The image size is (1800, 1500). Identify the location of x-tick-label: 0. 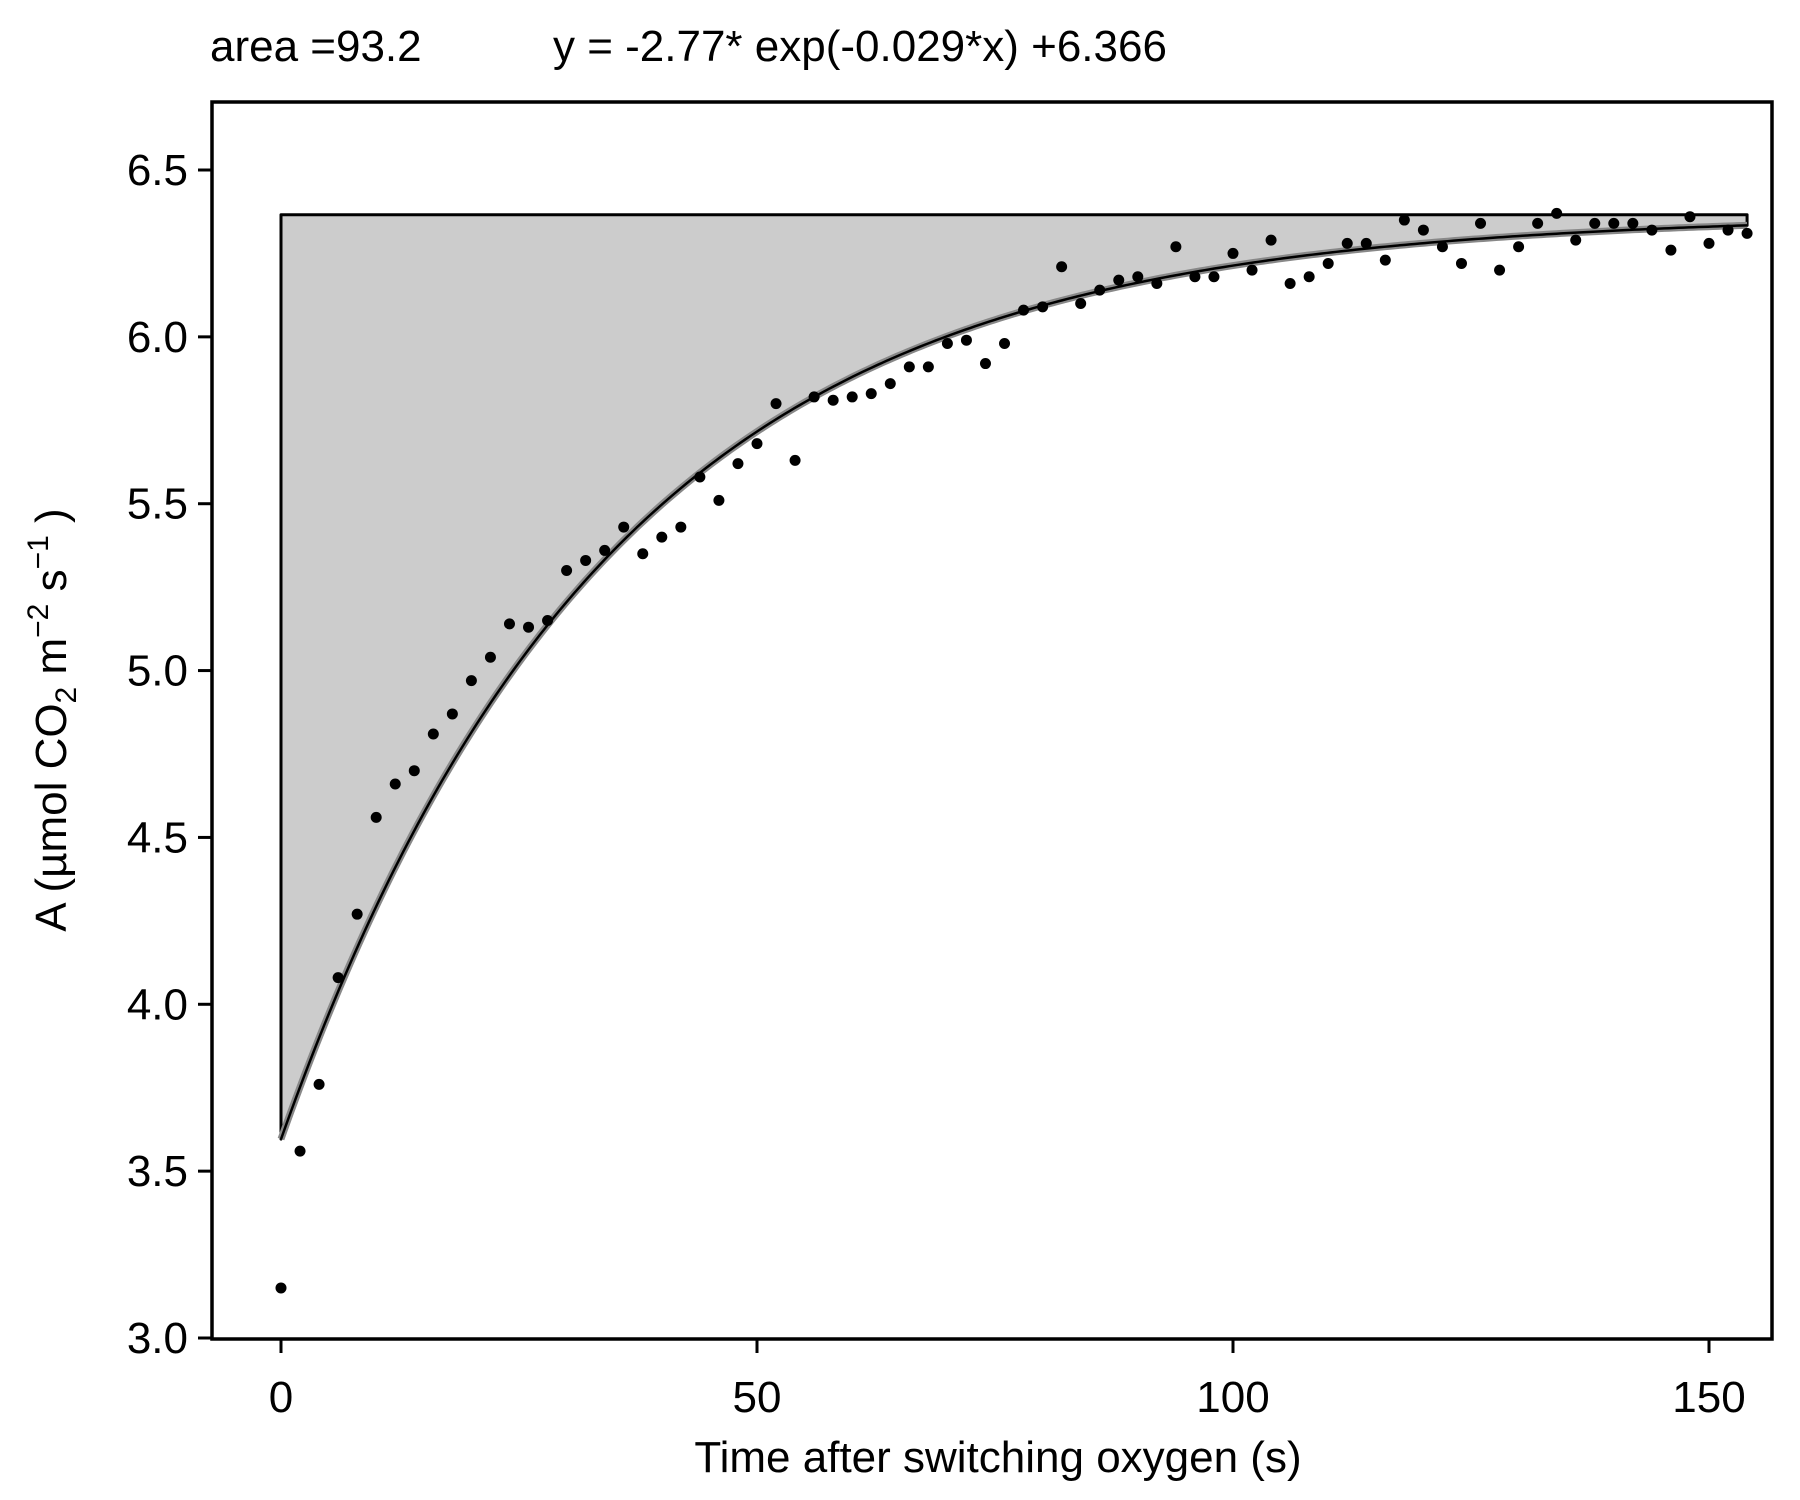
(281, 1397).